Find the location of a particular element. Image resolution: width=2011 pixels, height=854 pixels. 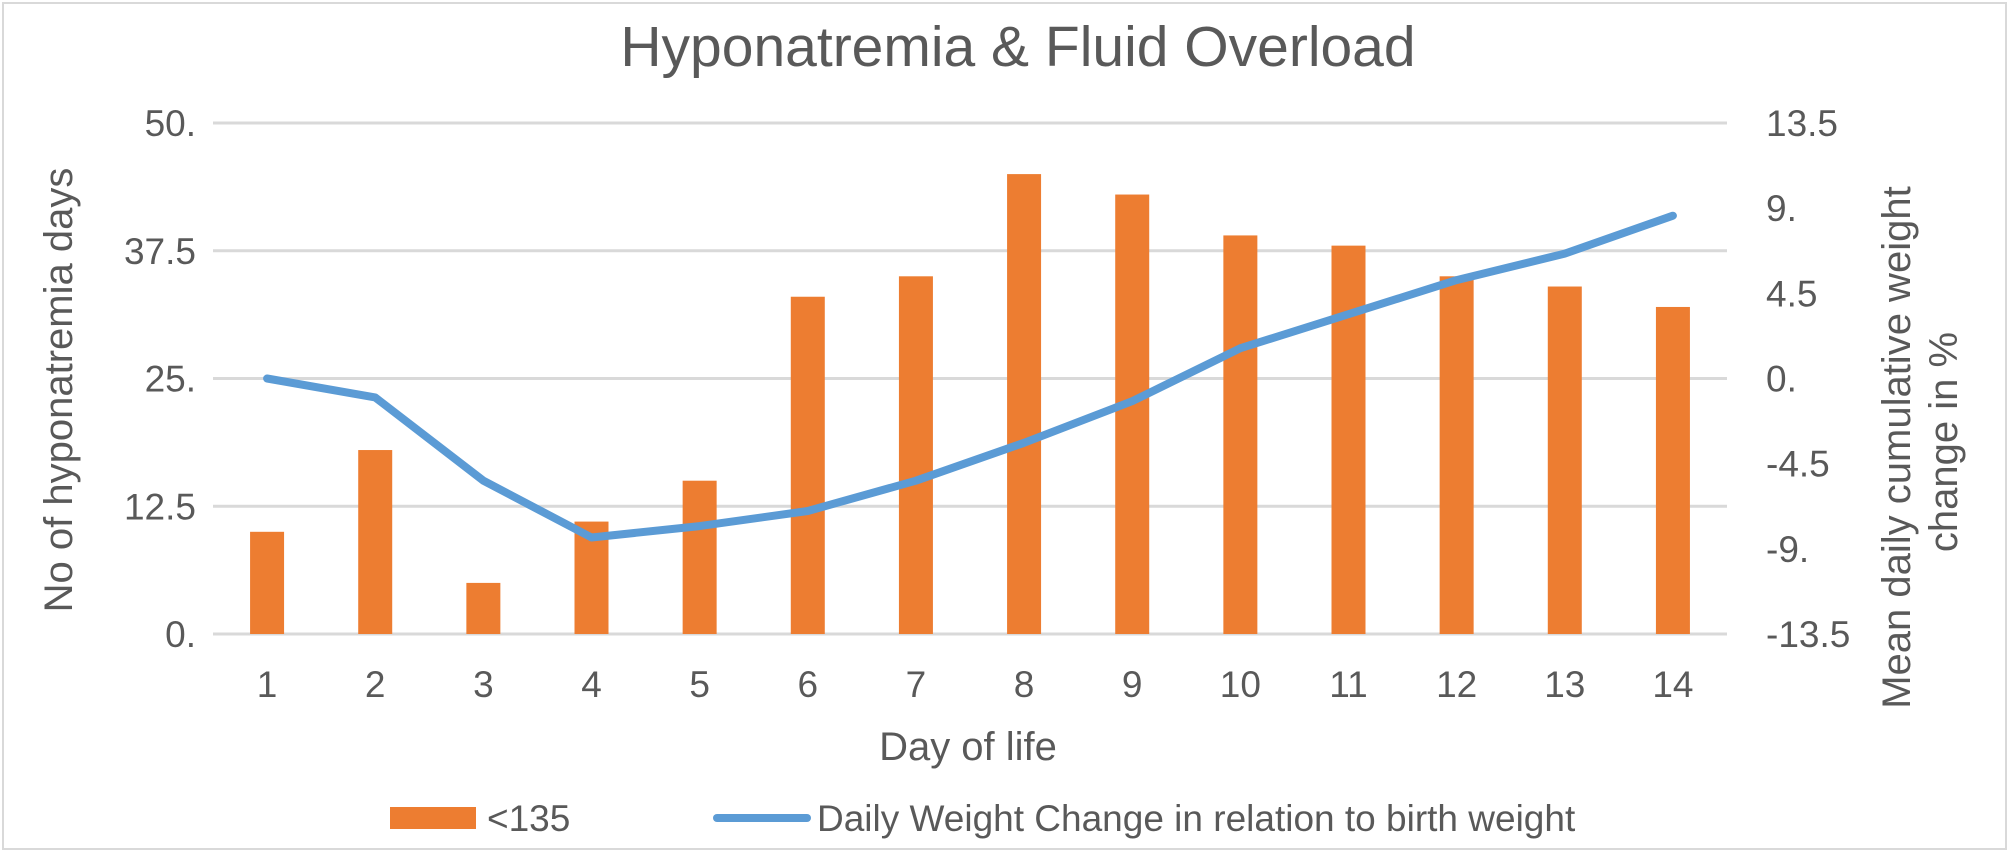

x-tick-label: 4 is located at coordinates (591, 684).